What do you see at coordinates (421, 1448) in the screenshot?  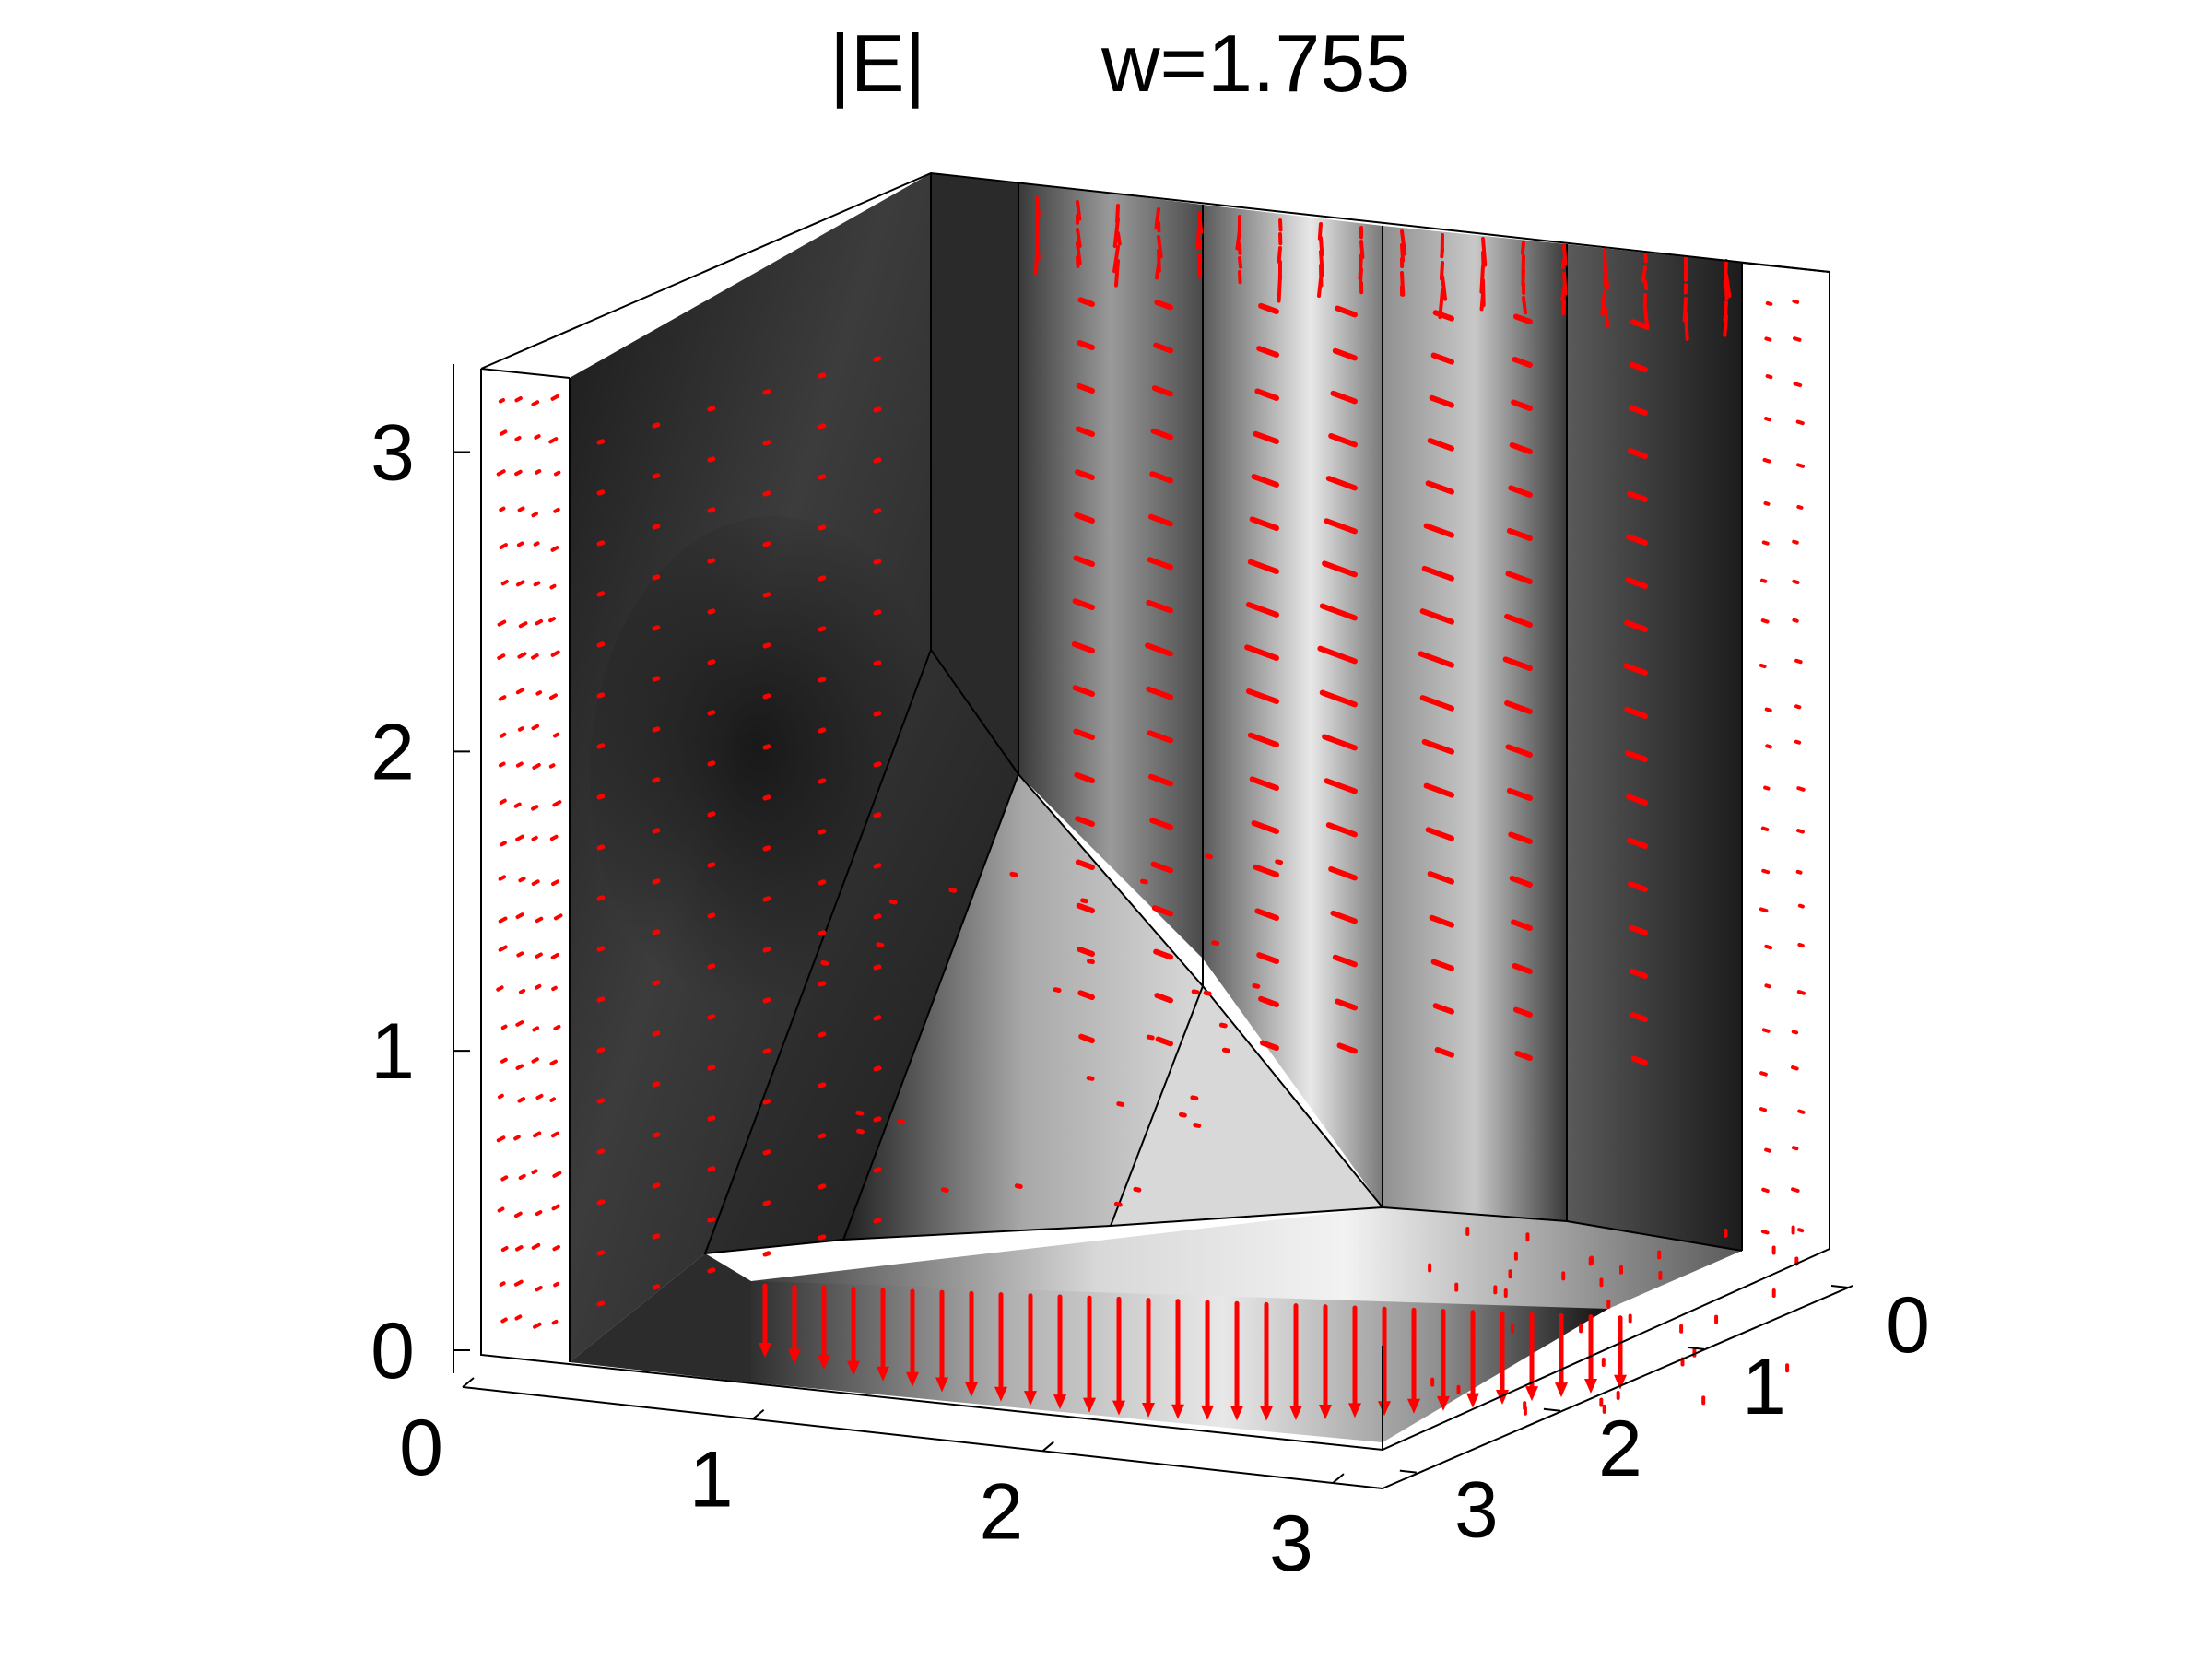 I see `x-tick-label: 0` at bounding box center [421, 1448].